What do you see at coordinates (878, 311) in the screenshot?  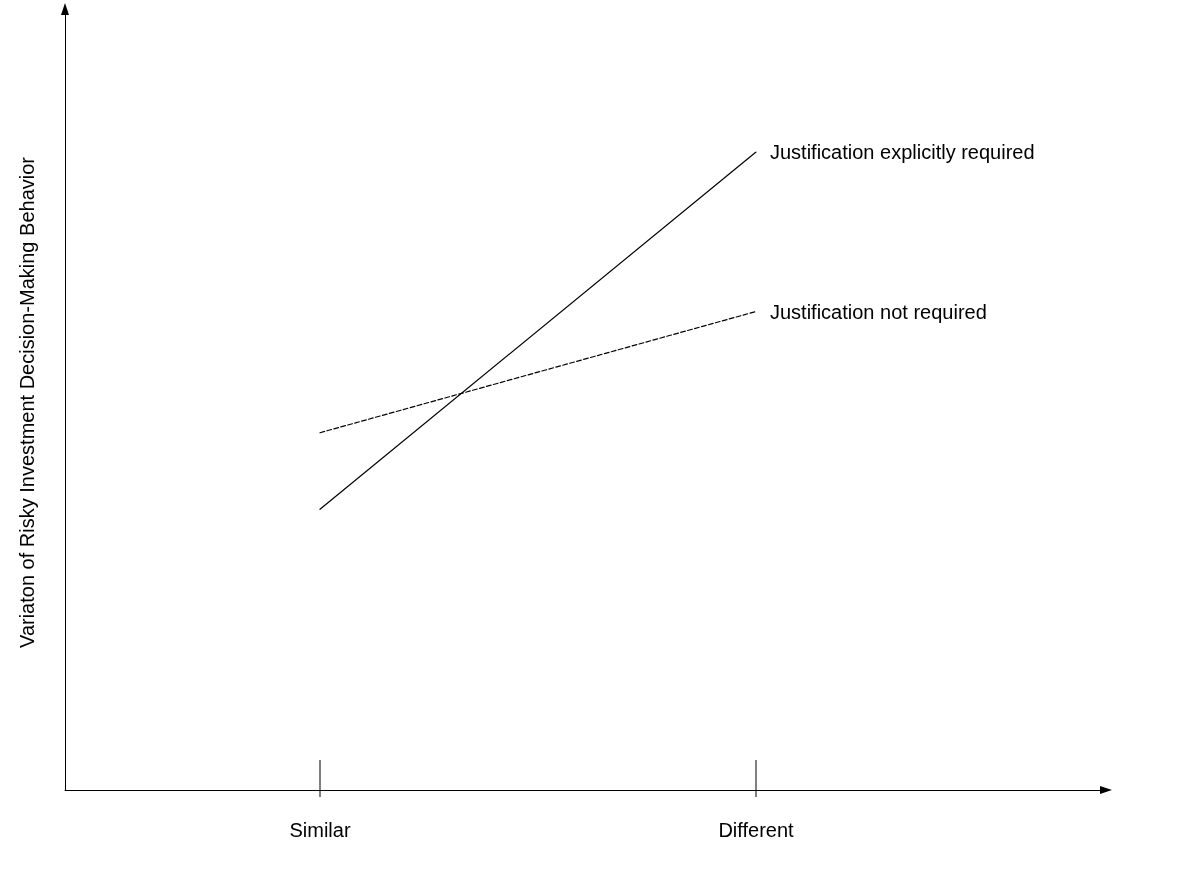 I see `series-label: Justification not required` at bounding box center [878, 311].